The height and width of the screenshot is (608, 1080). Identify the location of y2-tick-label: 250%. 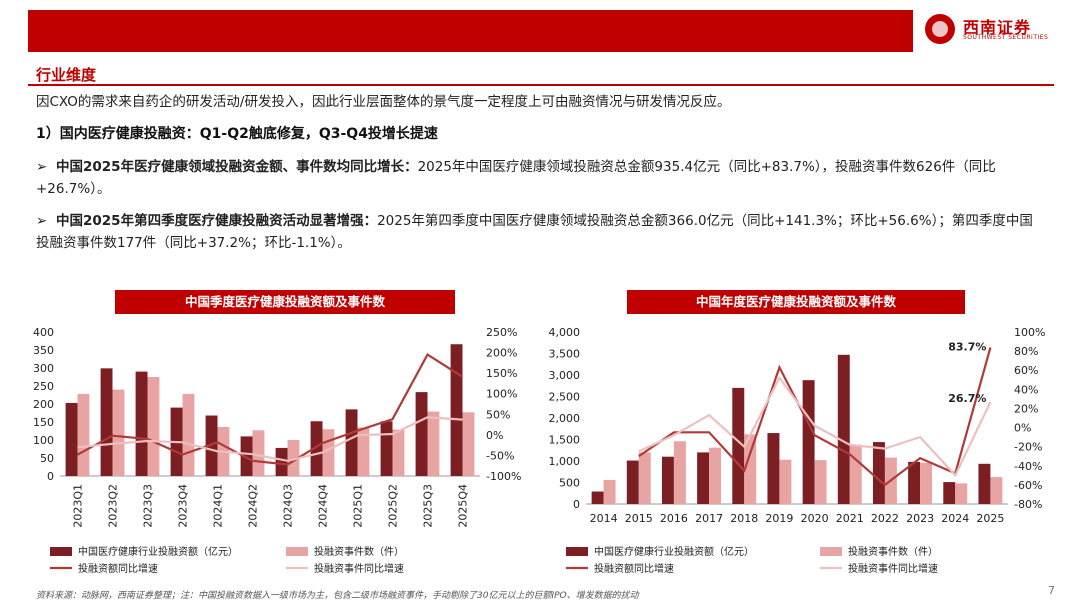
(501, 332).